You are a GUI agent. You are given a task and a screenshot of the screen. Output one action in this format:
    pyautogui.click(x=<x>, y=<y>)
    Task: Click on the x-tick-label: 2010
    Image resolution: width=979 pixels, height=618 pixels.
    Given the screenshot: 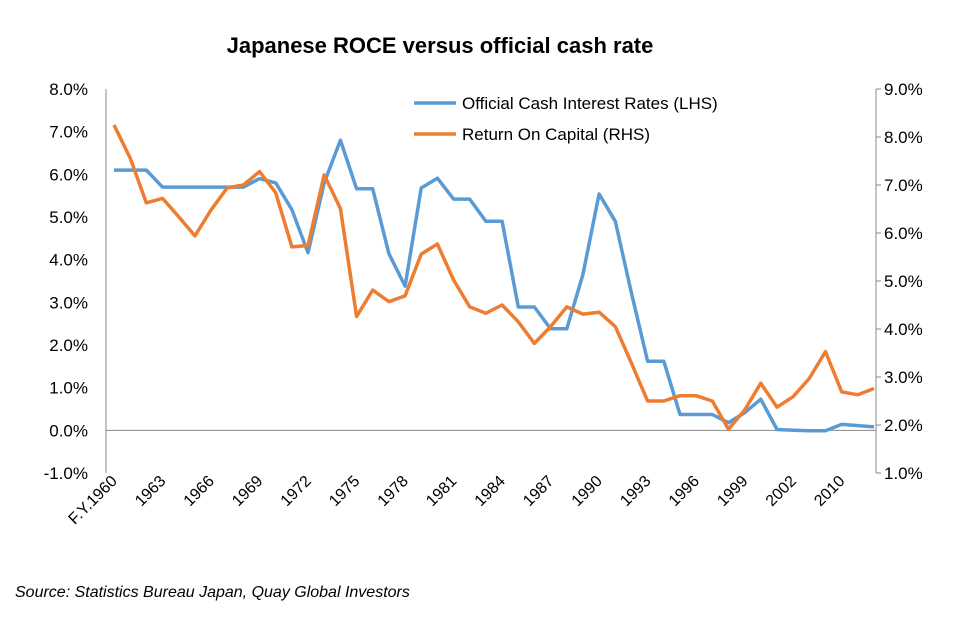 What is the action you would take?
    pyautogui.click(x=829, y=491)
    